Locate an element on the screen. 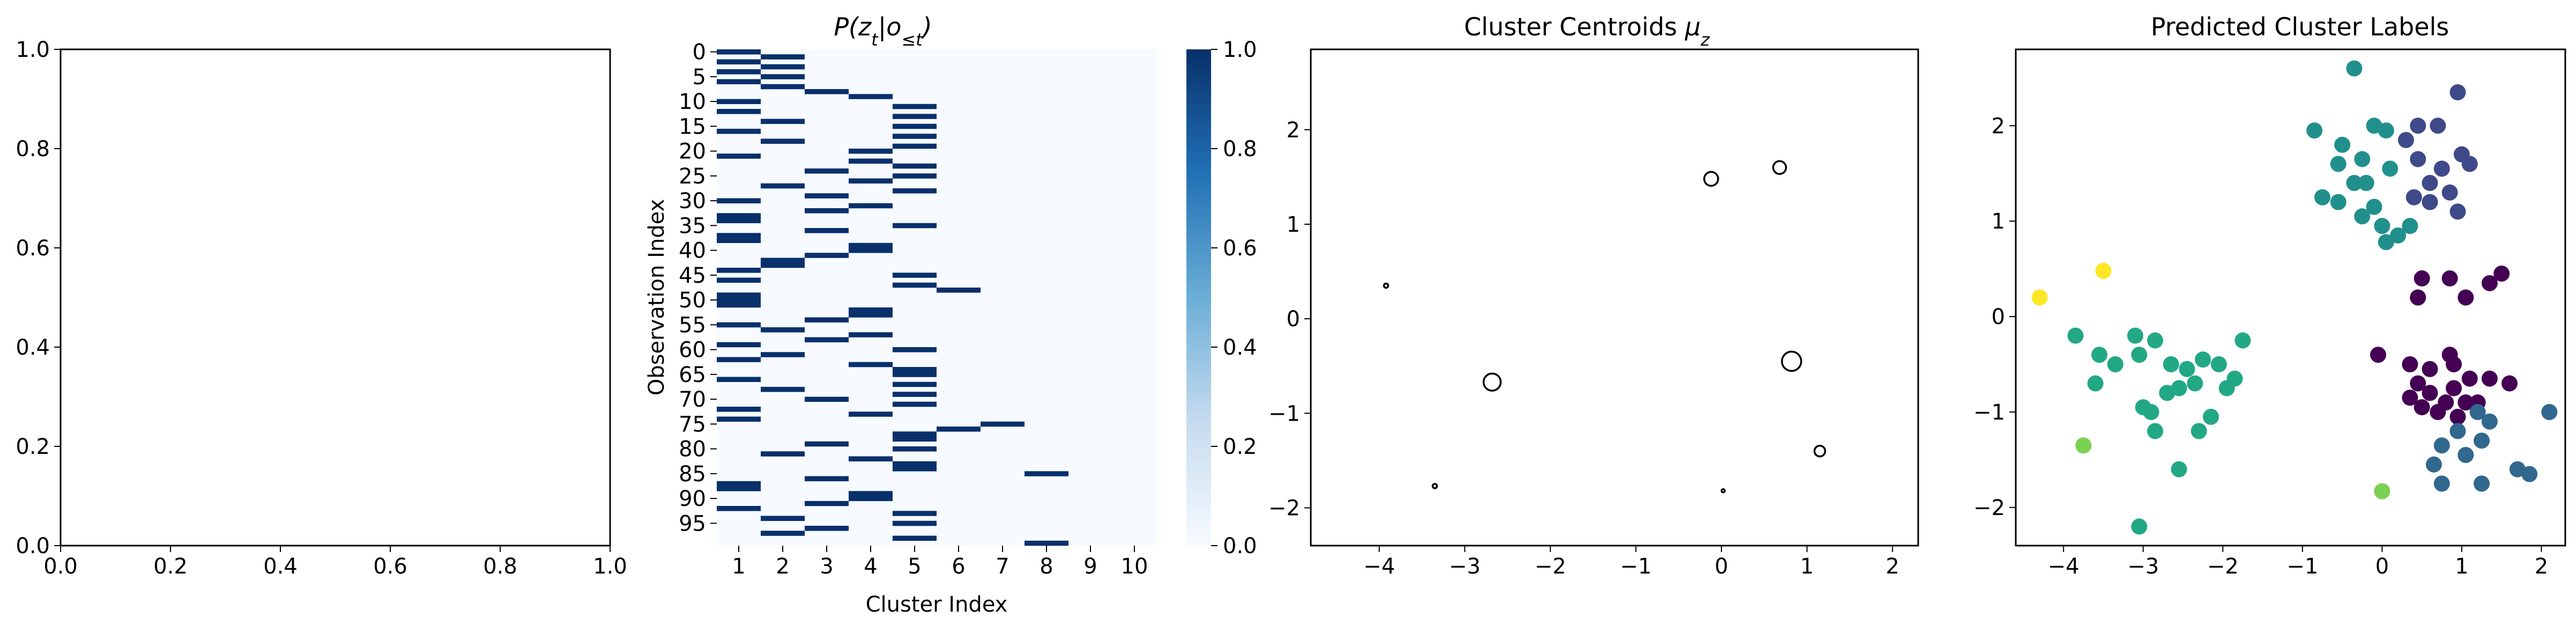 The height and width of the screenshot is (632, 2576). x-tick-label: −1 is located at coordinates (1636, 566).